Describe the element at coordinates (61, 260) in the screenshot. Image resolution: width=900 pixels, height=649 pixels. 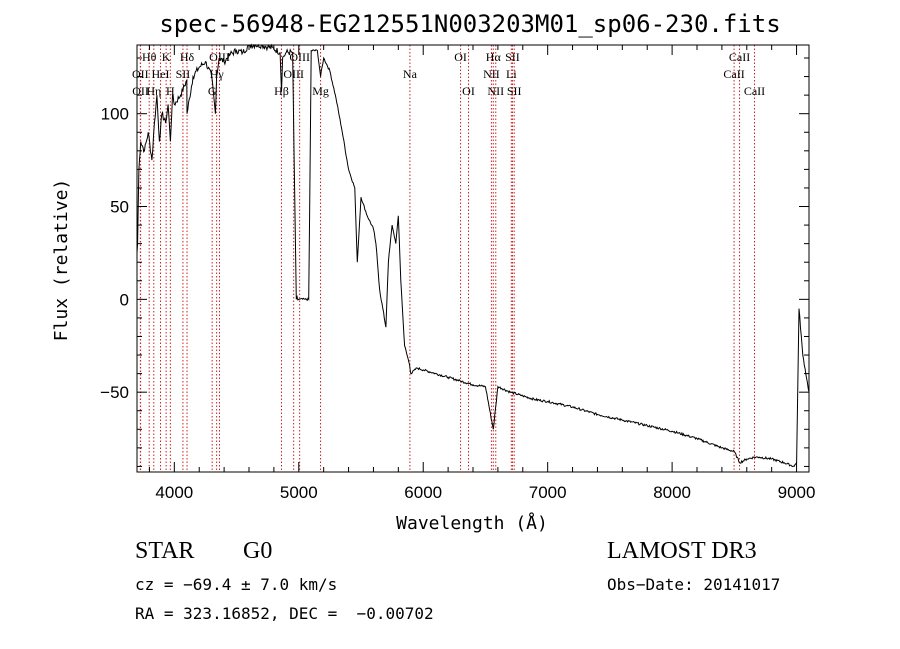
I see `y-axis-label: Flux (relative)` at that location.